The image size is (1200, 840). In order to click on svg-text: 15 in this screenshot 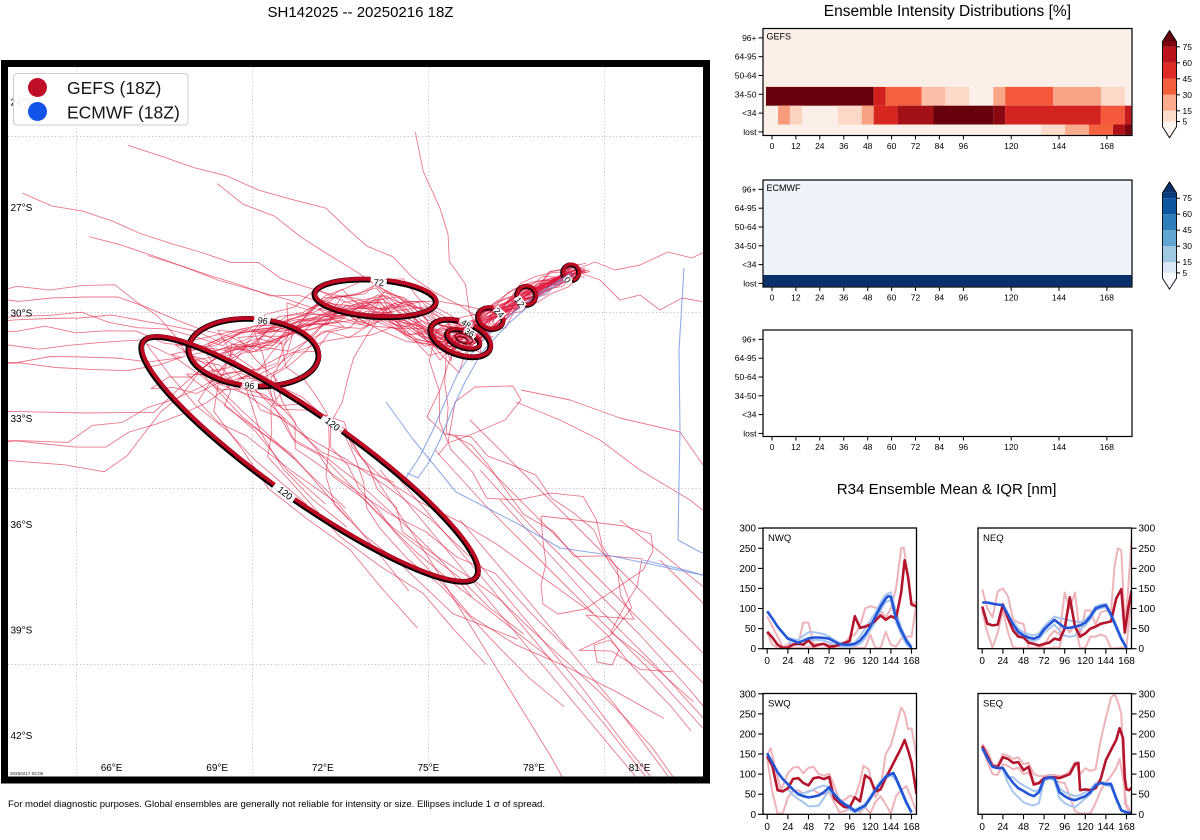, I will do `click(1188, 111)`.